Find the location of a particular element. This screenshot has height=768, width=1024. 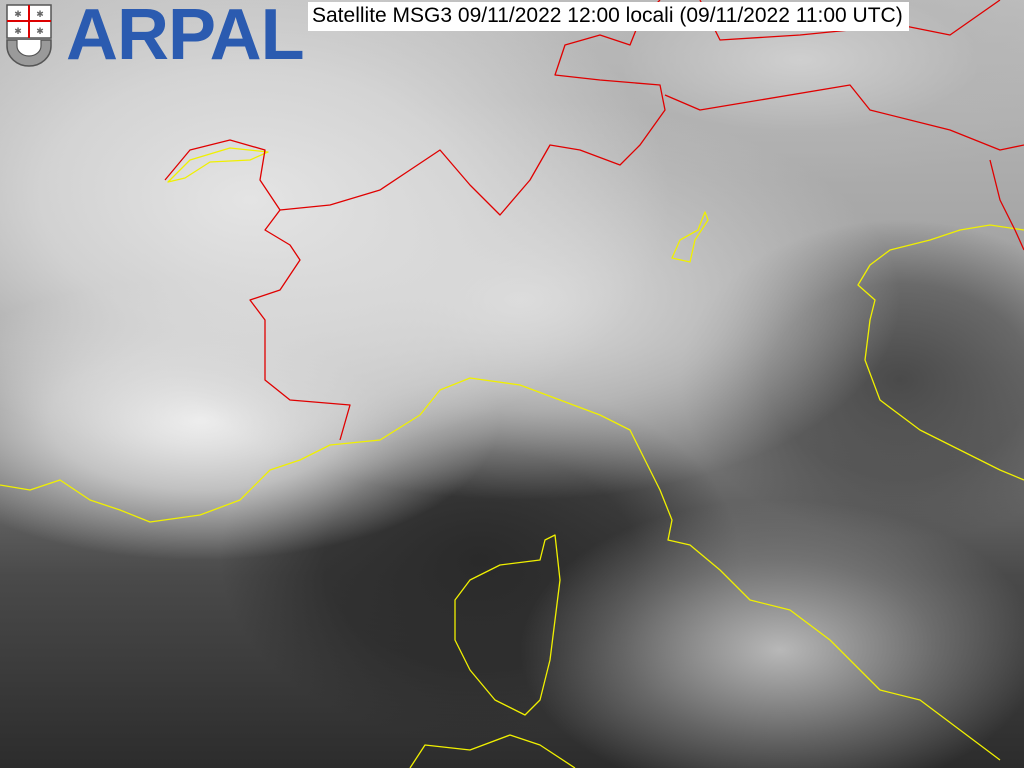

arpal-logo: ✱ ✱ ✱ ✱ ARPAL is located at coordinates (154, 37).